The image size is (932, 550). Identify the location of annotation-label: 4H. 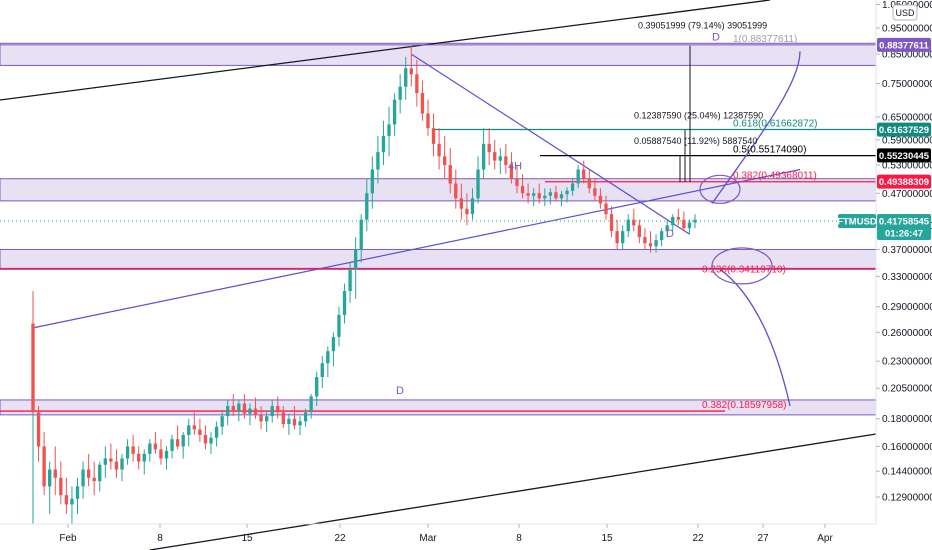
(515, 167).